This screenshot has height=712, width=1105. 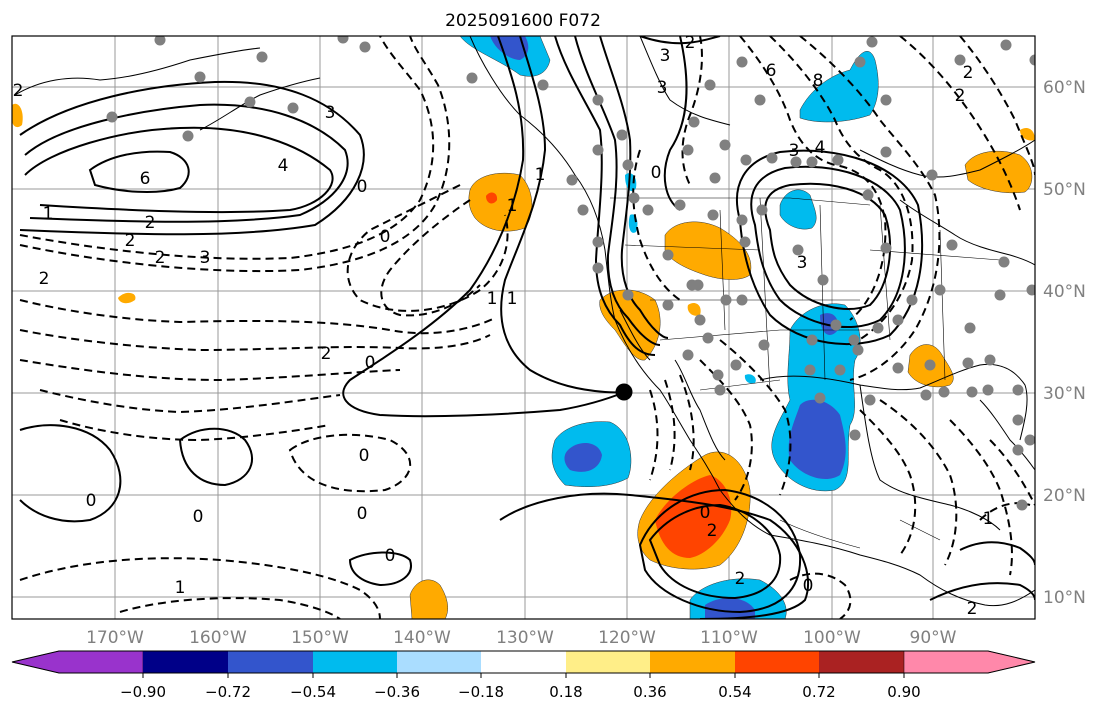 What do you see at coordinates (818, 692) in the screenshot?
I see `colorbar-tick-label: 0.72` at bounding box center [818, 692].